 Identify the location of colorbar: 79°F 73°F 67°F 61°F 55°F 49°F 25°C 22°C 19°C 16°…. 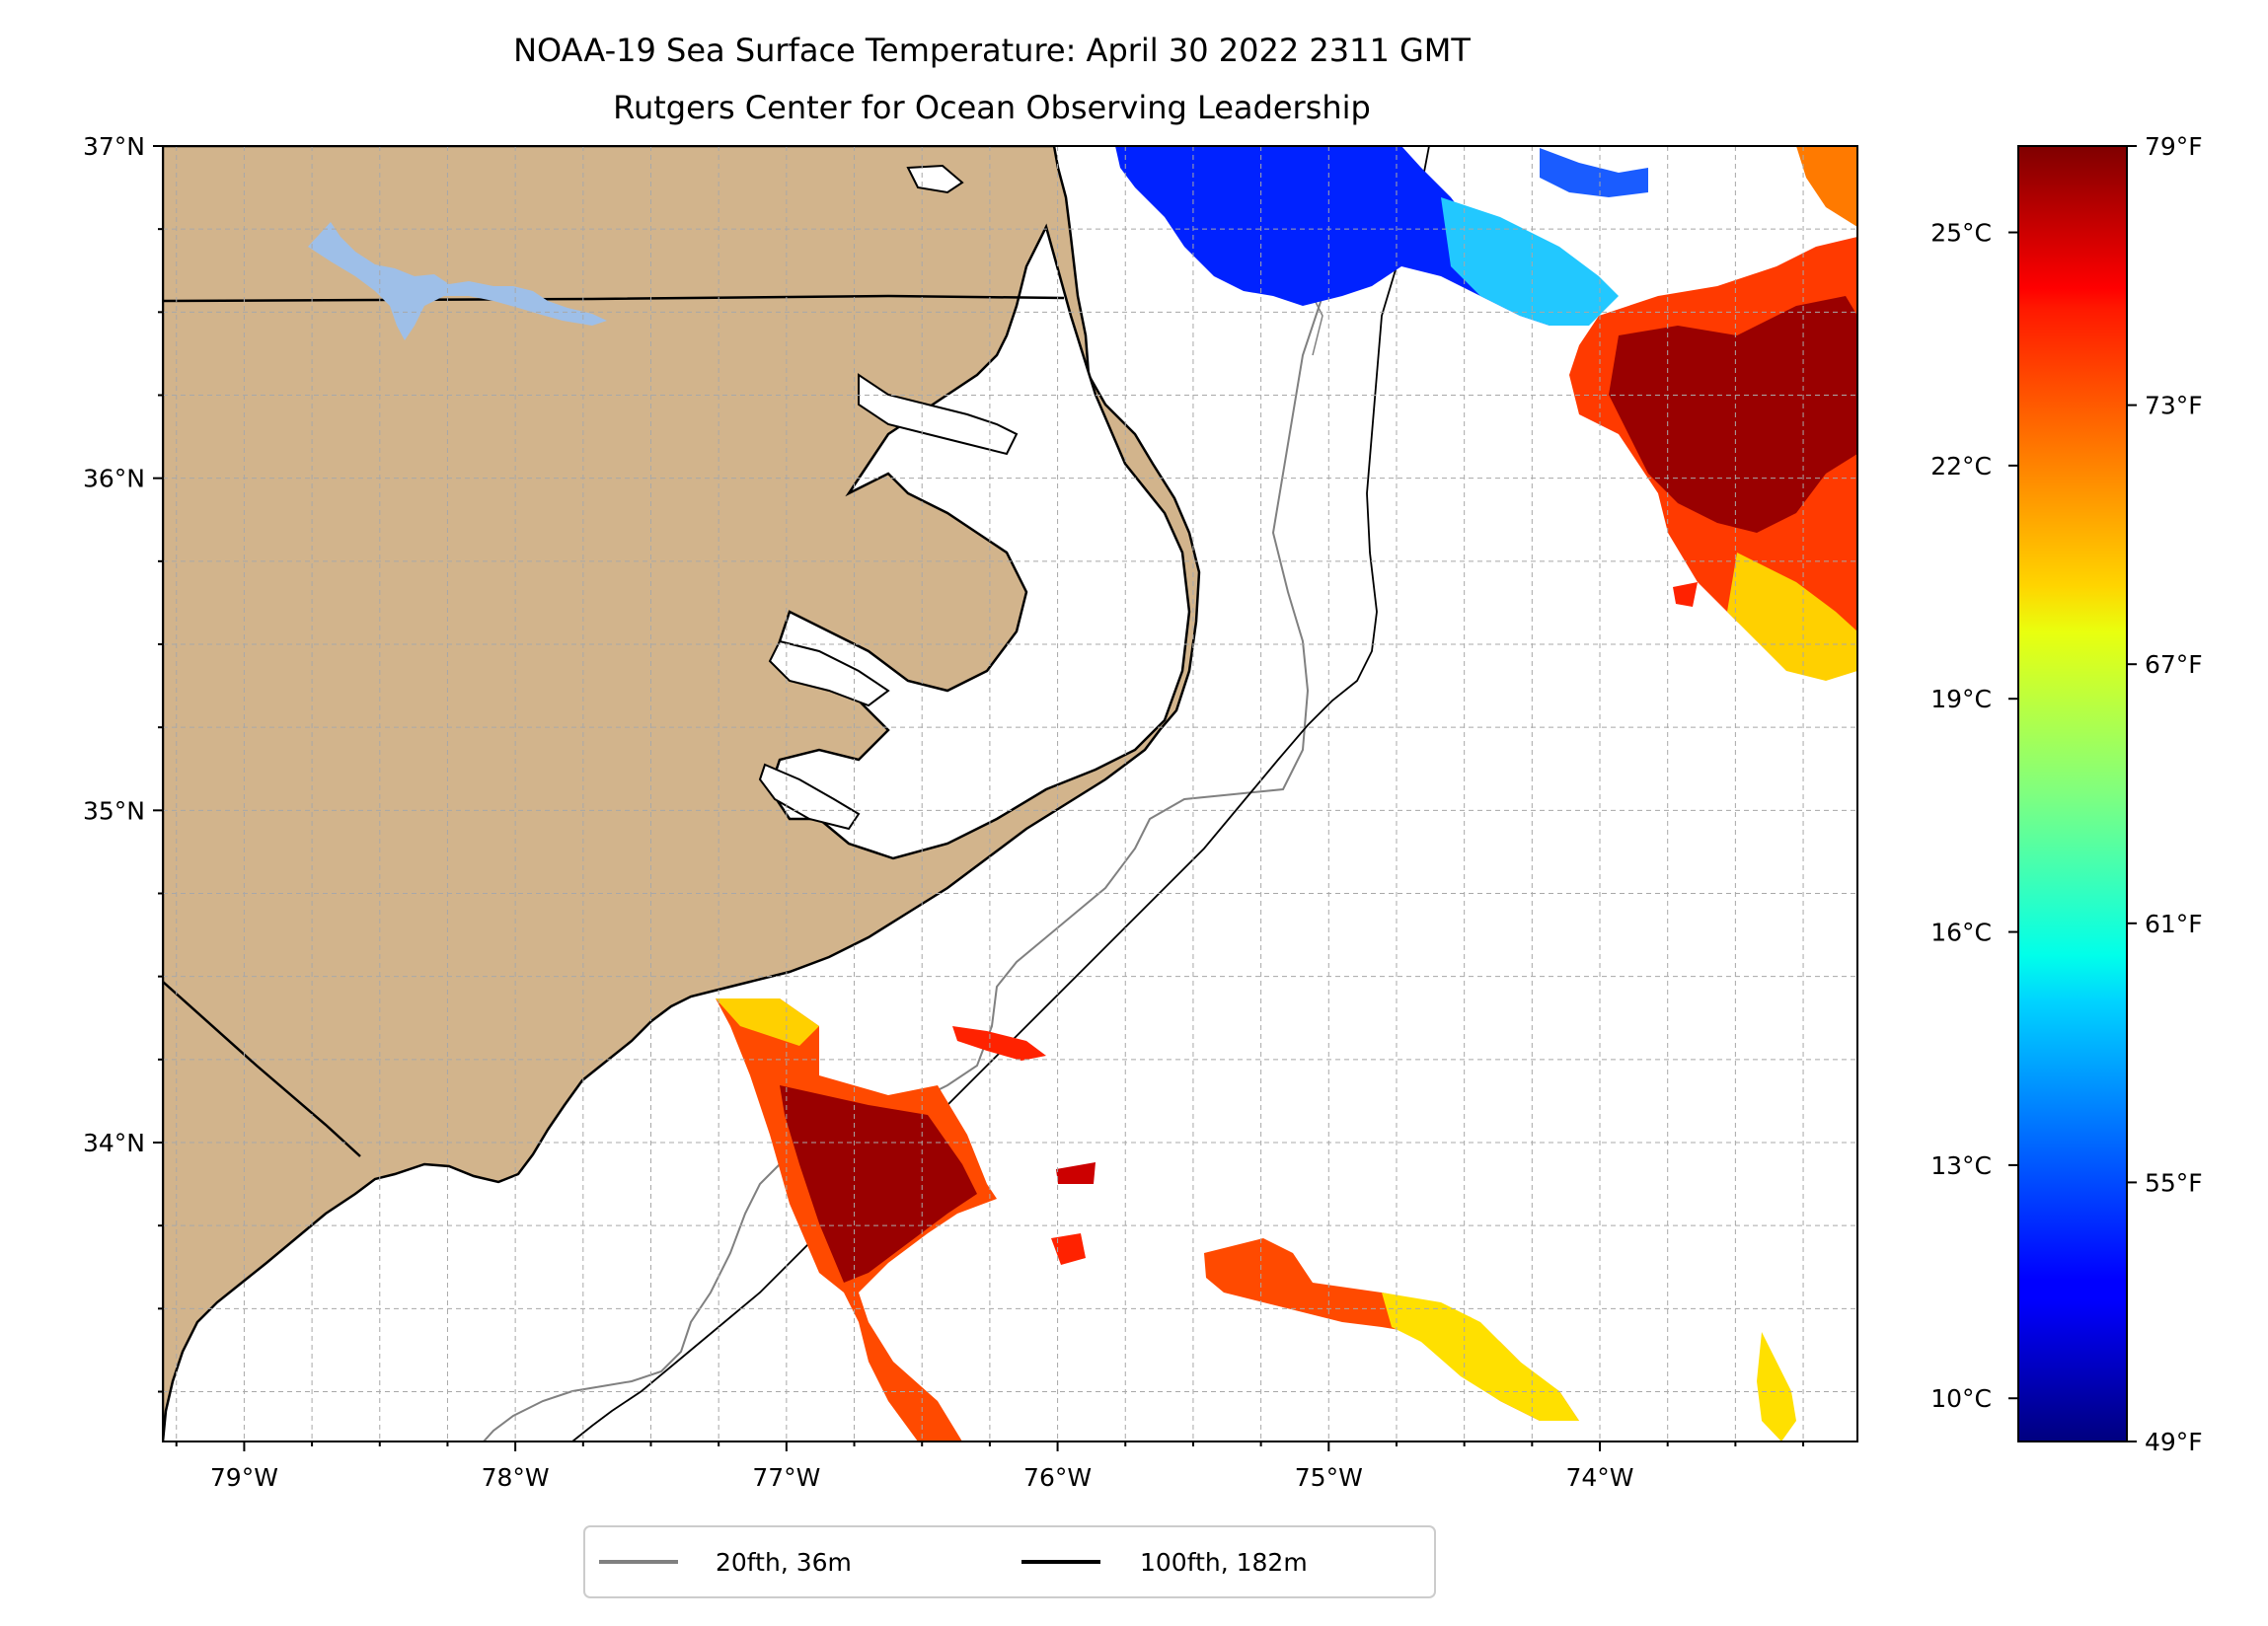
(2066, 794).